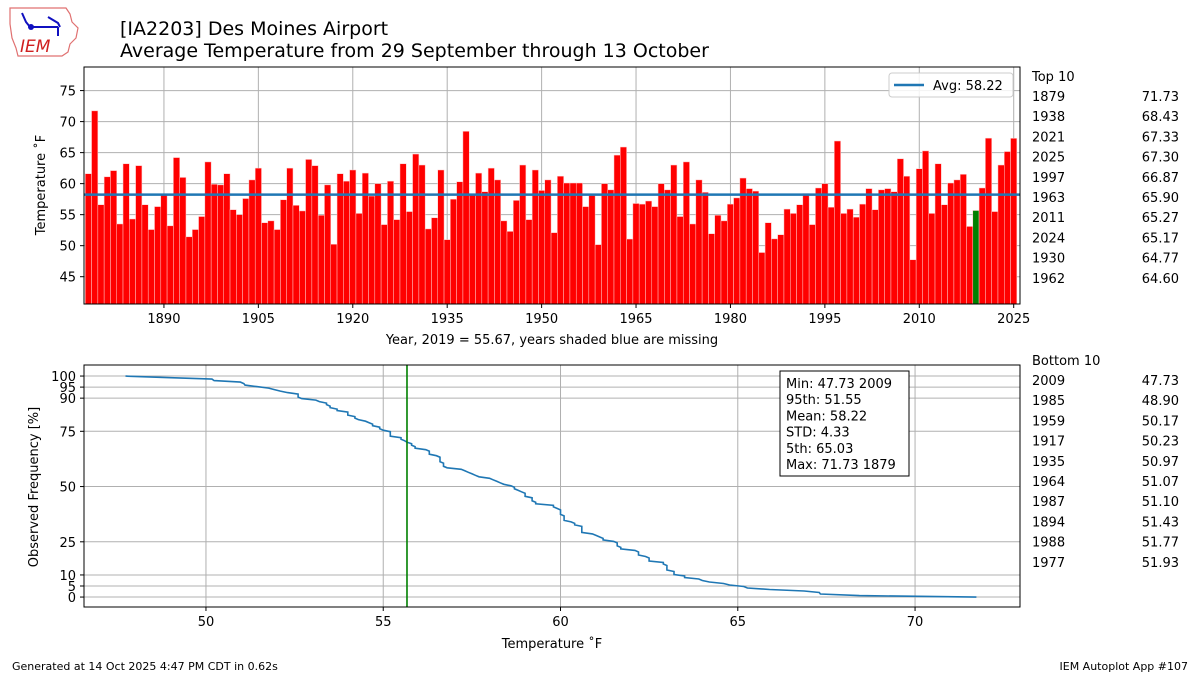  Describe the element at coordinates (296, 255) in the screenshot. I see `bar-1911` at that location.